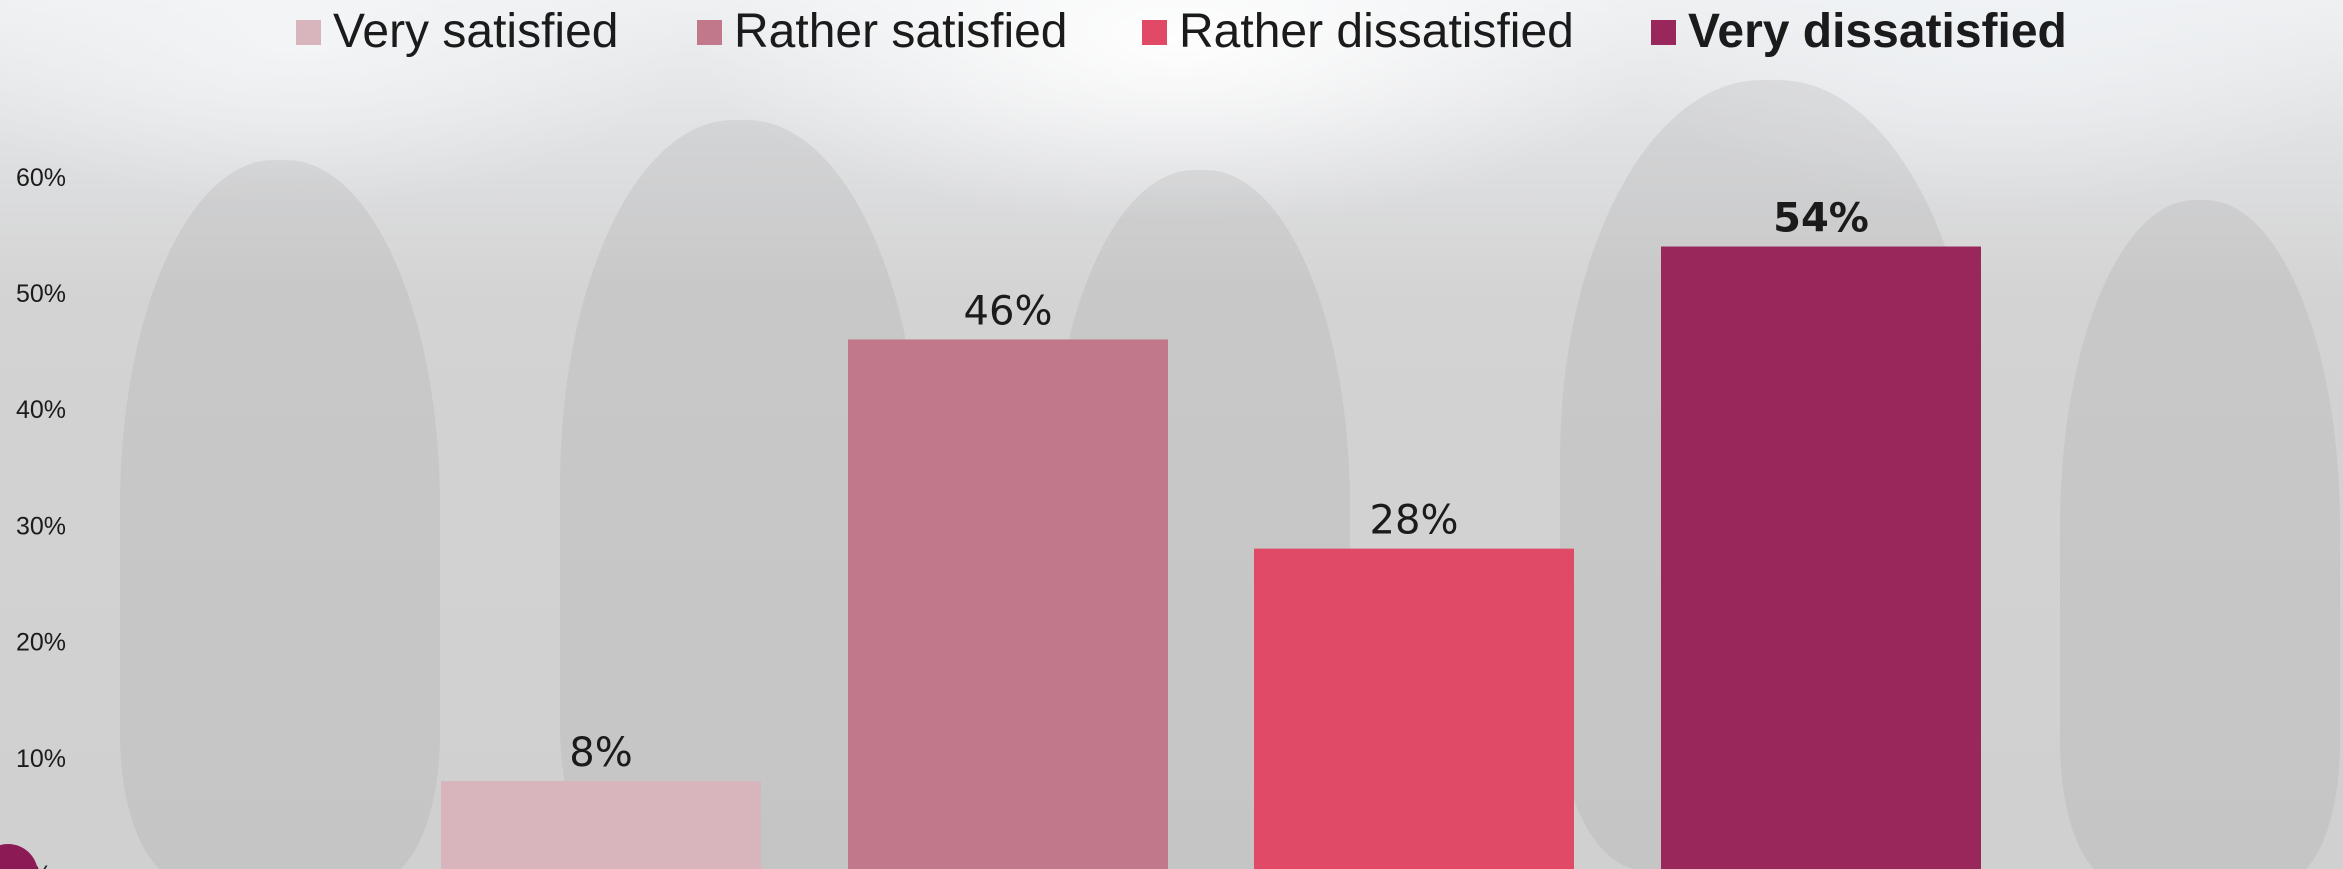  Describe the element at coordinates (1877, 31) in the screenshot. I see `legend-label: Very dissatisfied` at that location.